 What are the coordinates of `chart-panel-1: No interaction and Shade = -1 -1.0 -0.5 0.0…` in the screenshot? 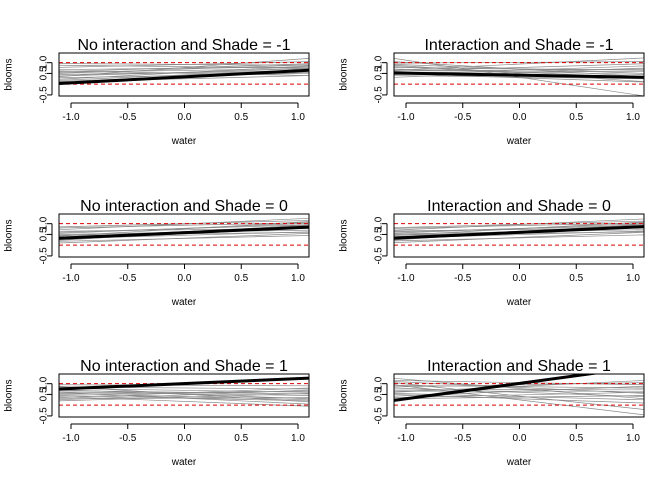 It's located at (157, 92).